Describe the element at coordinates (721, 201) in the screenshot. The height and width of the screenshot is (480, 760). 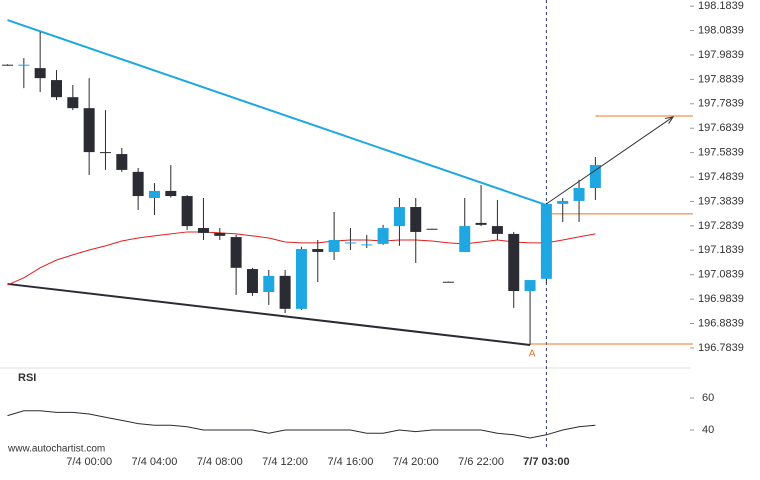
I see `y-tick-label: 197.3839` at that location.